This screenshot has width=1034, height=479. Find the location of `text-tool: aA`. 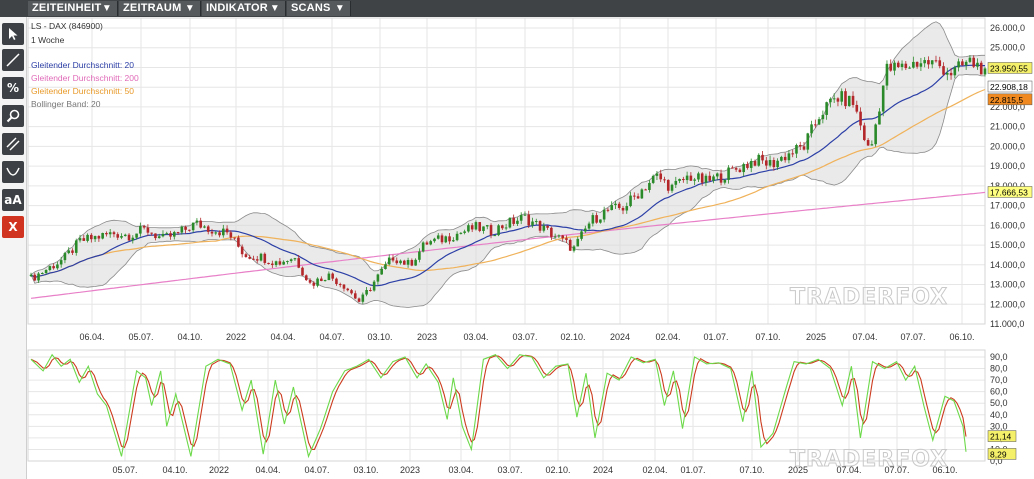

text-tool: aA is located at coordinates (13, 200).